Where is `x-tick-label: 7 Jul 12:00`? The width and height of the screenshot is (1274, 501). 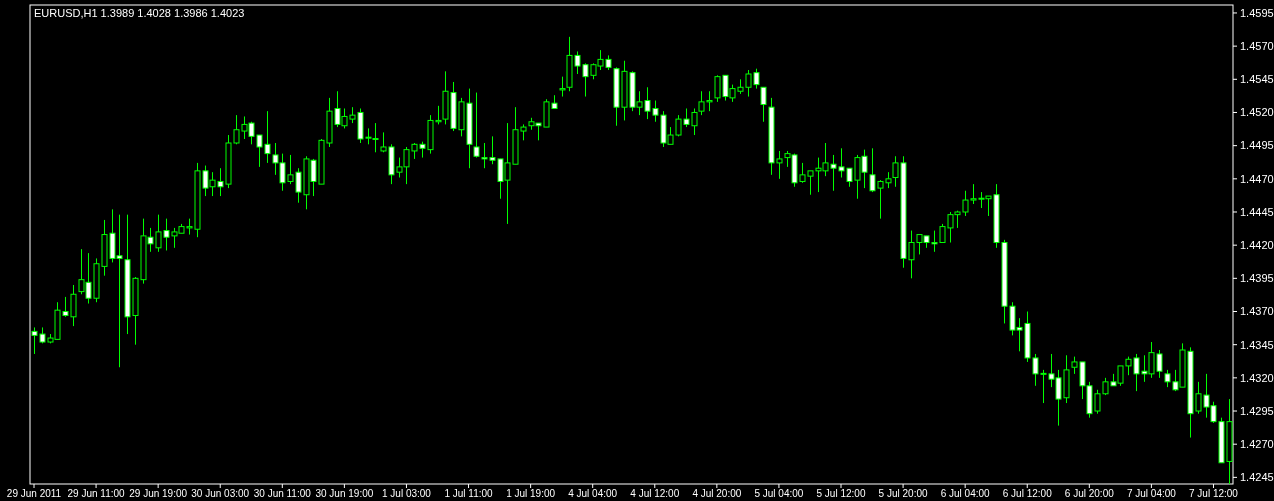
x-tick-label: 7 Jul 12:00 is located at coordinates (1214, 493).